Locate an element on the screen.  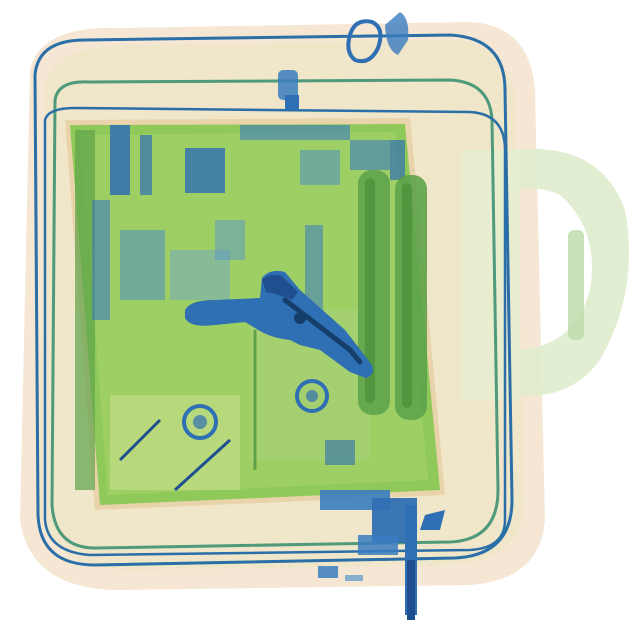
zipper-pull-bottom is located at coordinates (381, 555).